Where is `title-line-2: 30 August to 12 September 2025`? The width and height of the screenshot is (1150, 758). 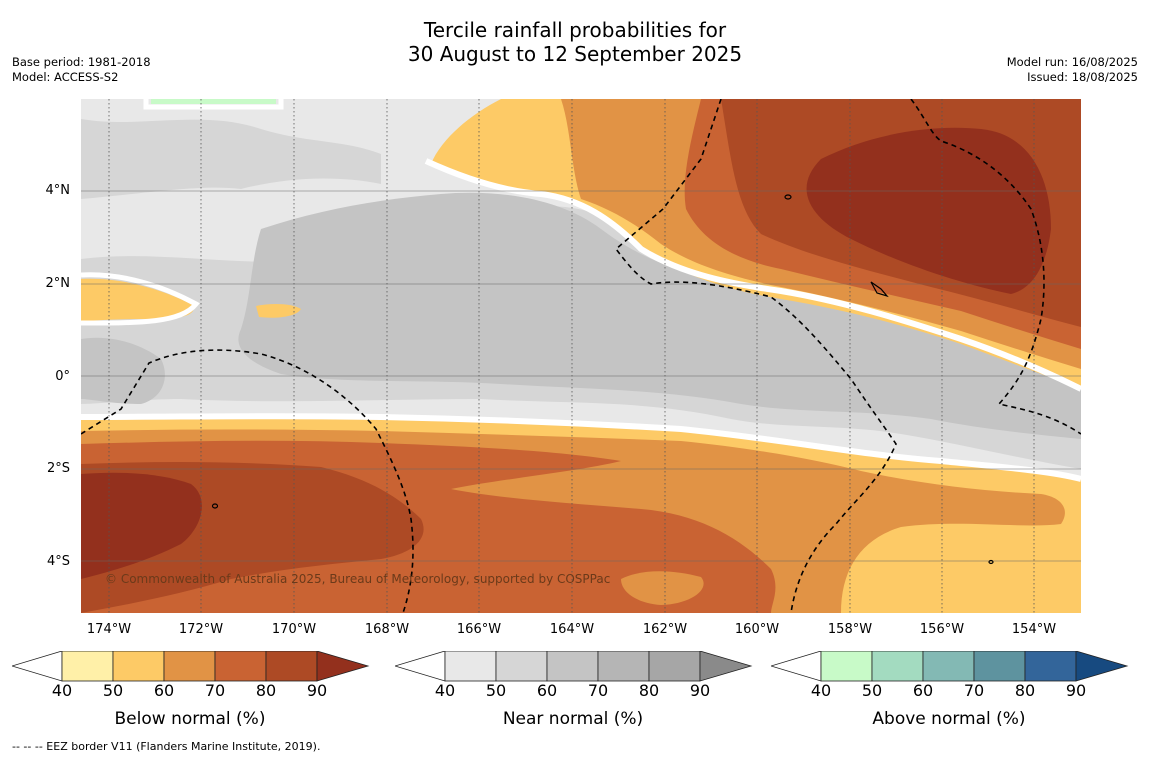 title-line-2: 30 August to 12 September 2025 is located at coordinates (575, 54).